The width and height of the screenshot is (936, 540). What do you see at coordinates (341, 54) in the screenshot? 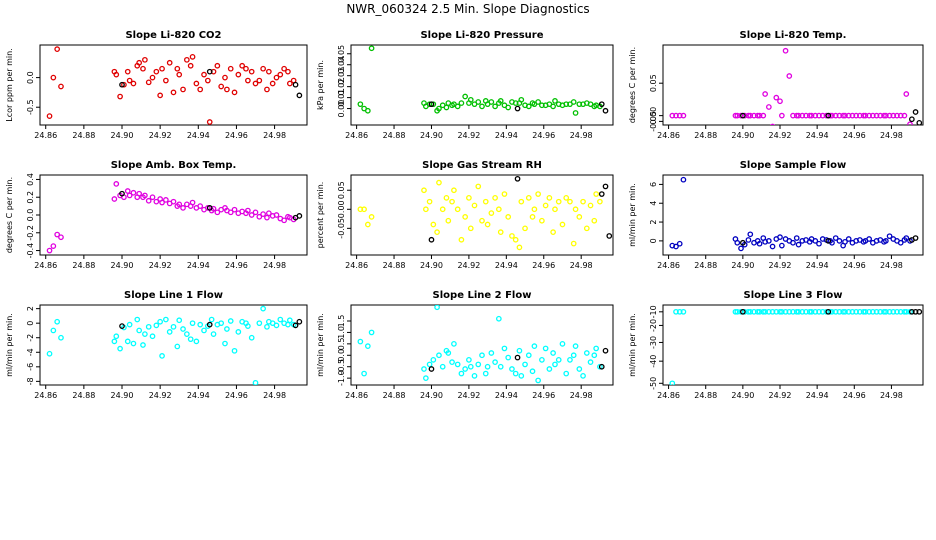
I see `y-tick-label: 0.05` at bounding box center [341, 54].